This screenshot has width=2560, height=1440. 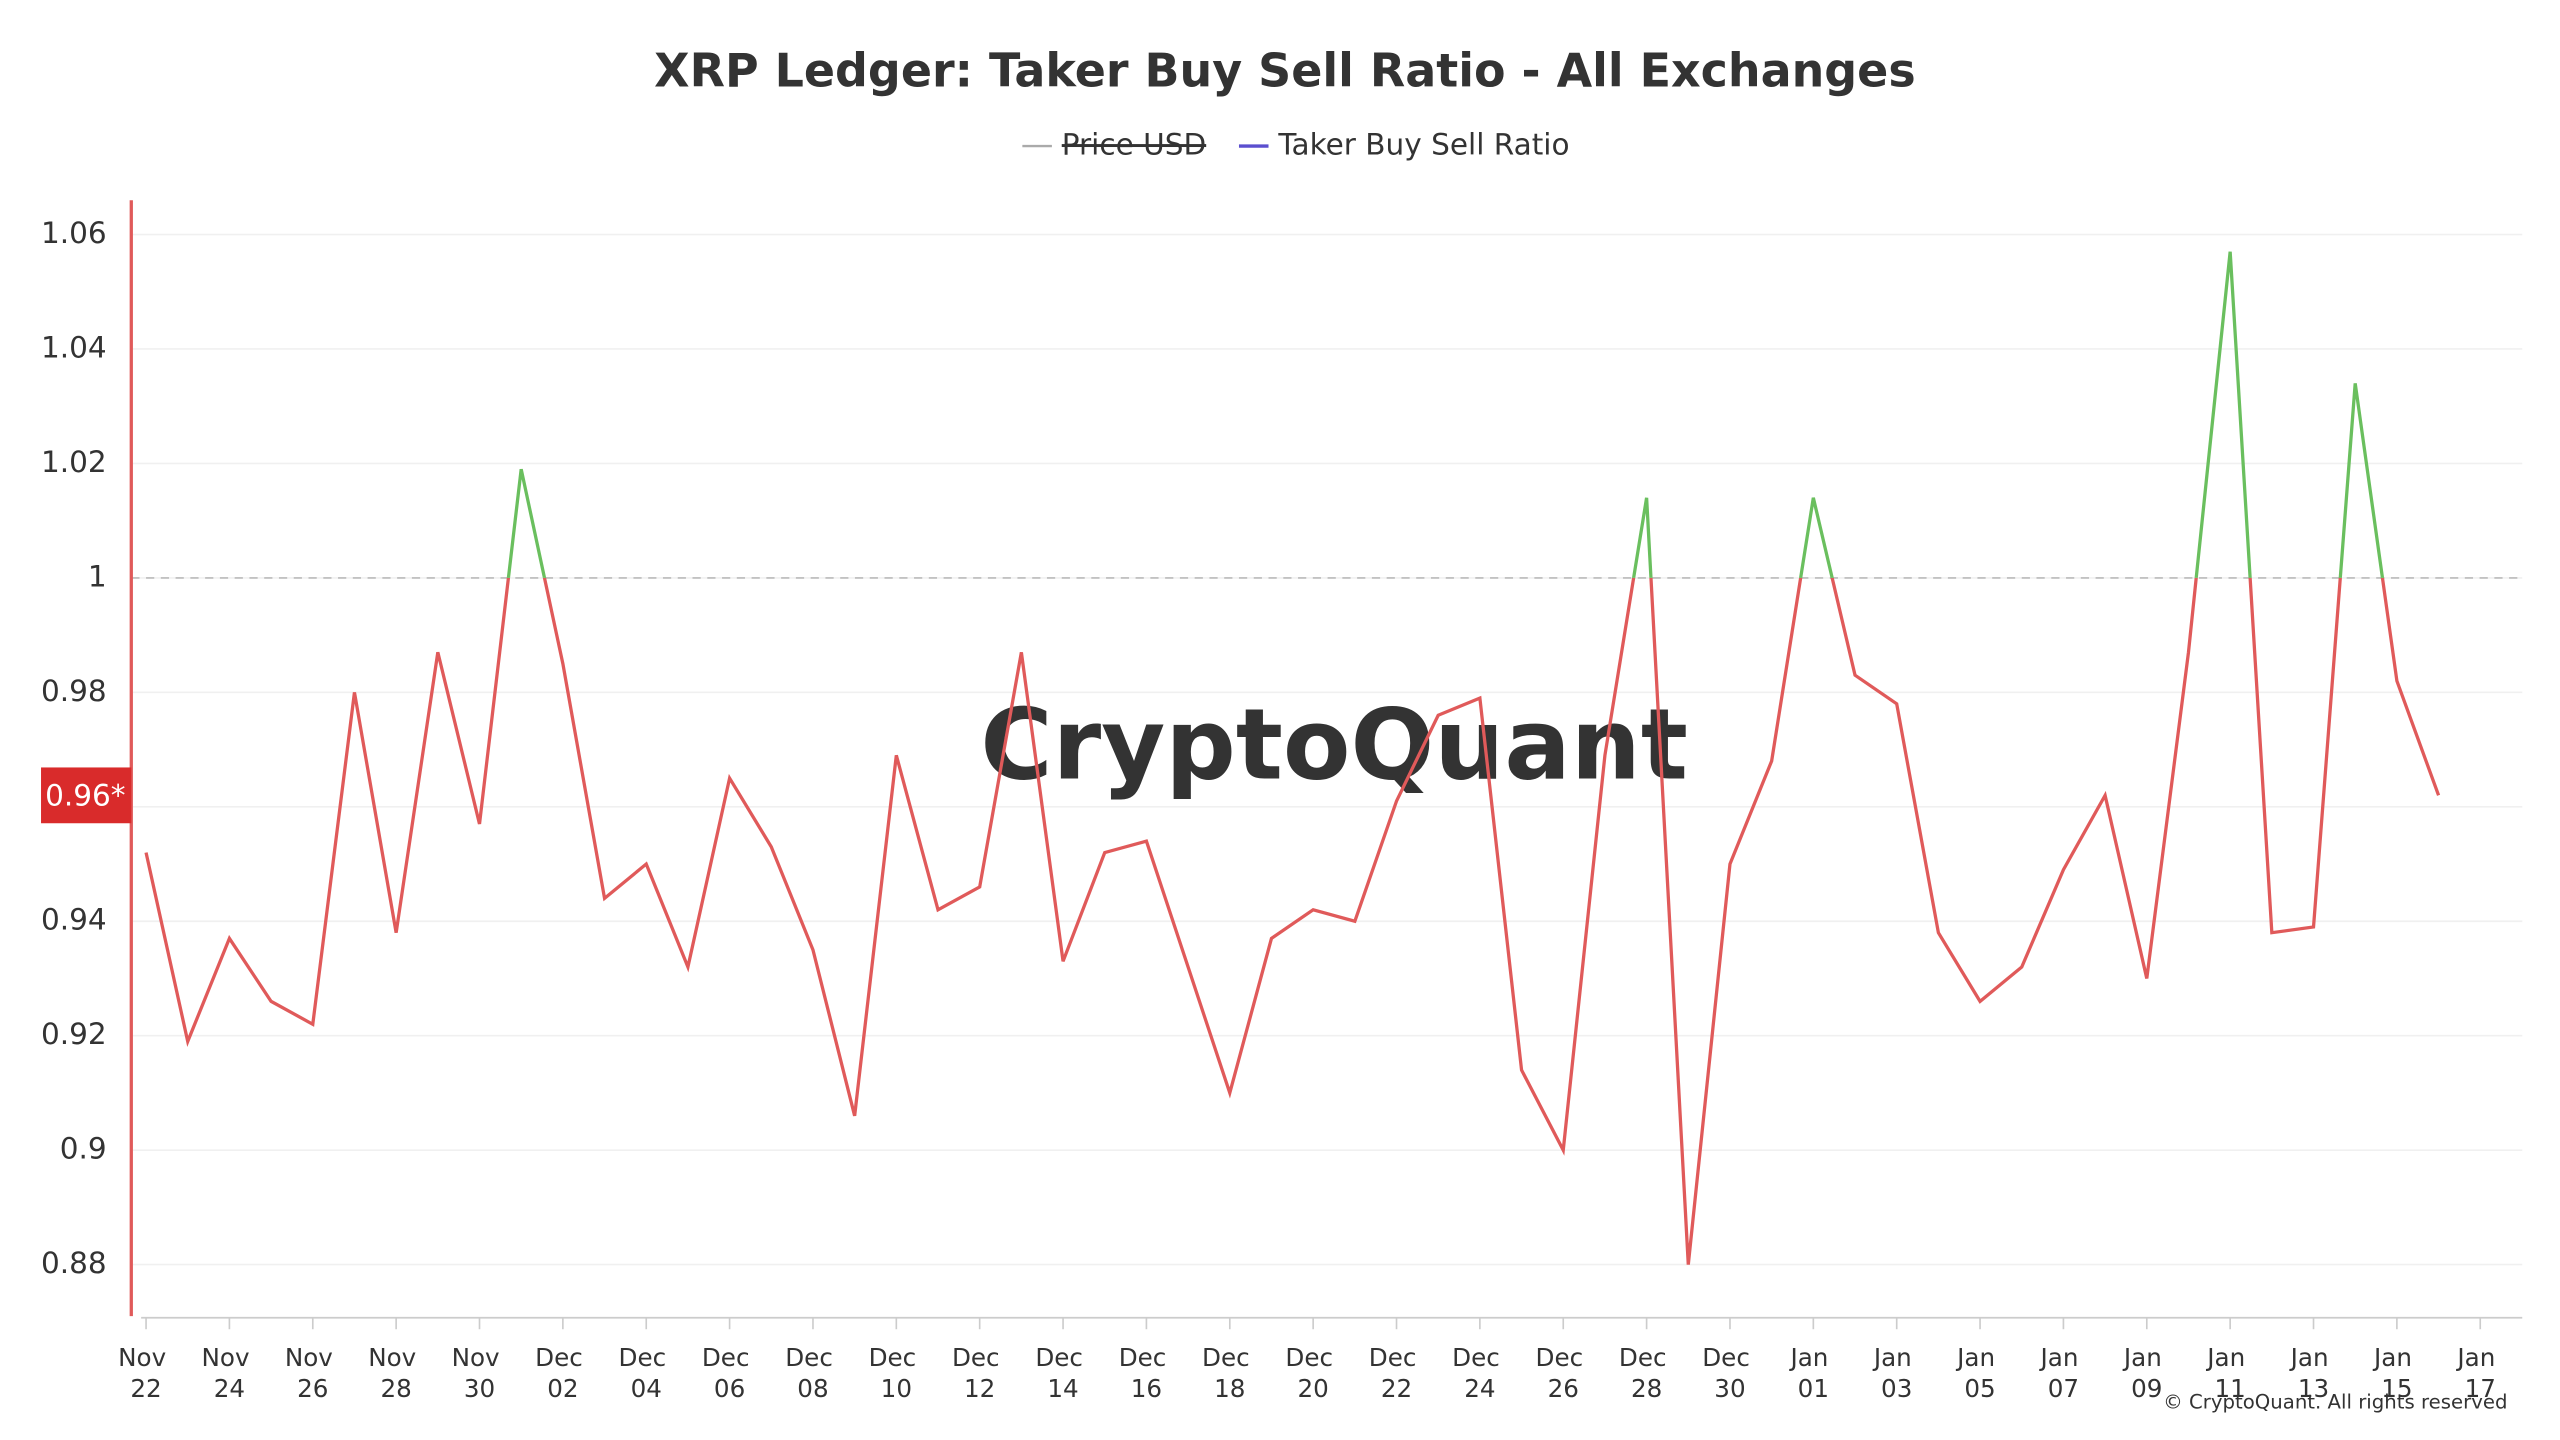 What do you see at coordinates (97, 576) in the screenshot?
I see `y-tick-label: 1` at bounding box center [97, 576].